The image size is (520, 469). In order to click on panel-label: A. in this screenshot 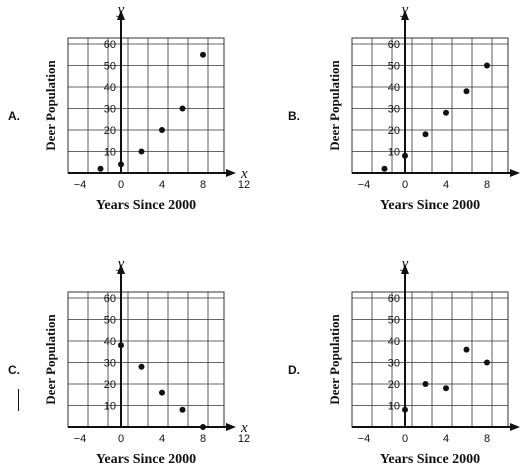, I will do `click(14, 116)`.